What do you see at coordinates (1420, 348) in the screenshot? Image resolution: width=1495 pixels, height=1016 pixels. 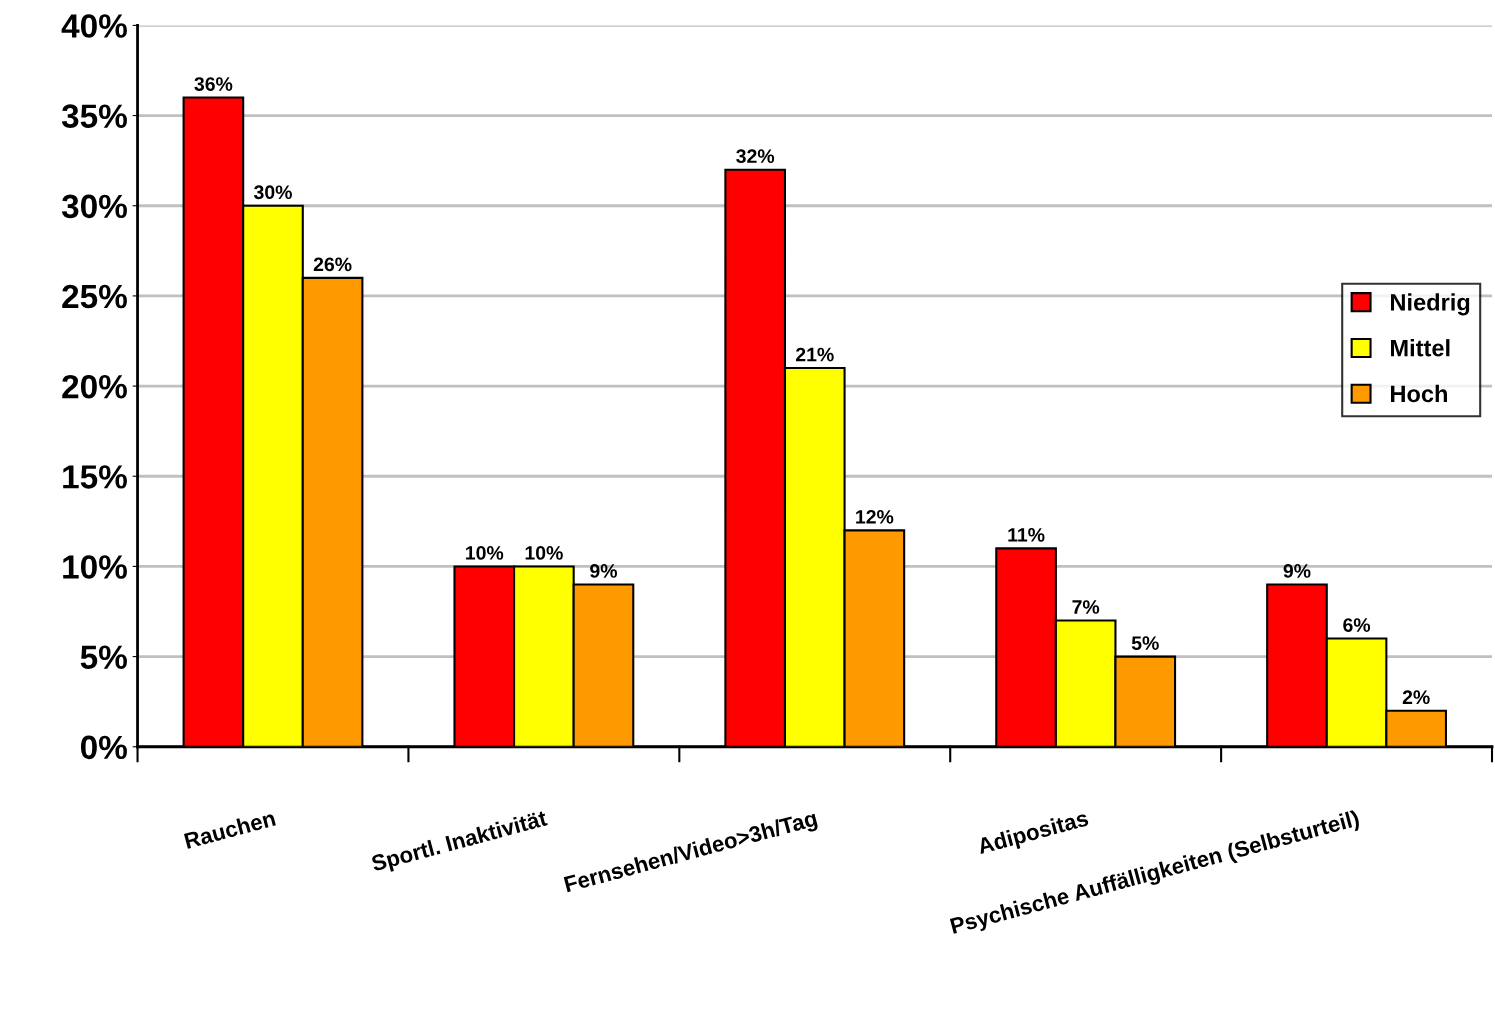 I see `legend-label: Mittel` at bounding box center [1420, 348].